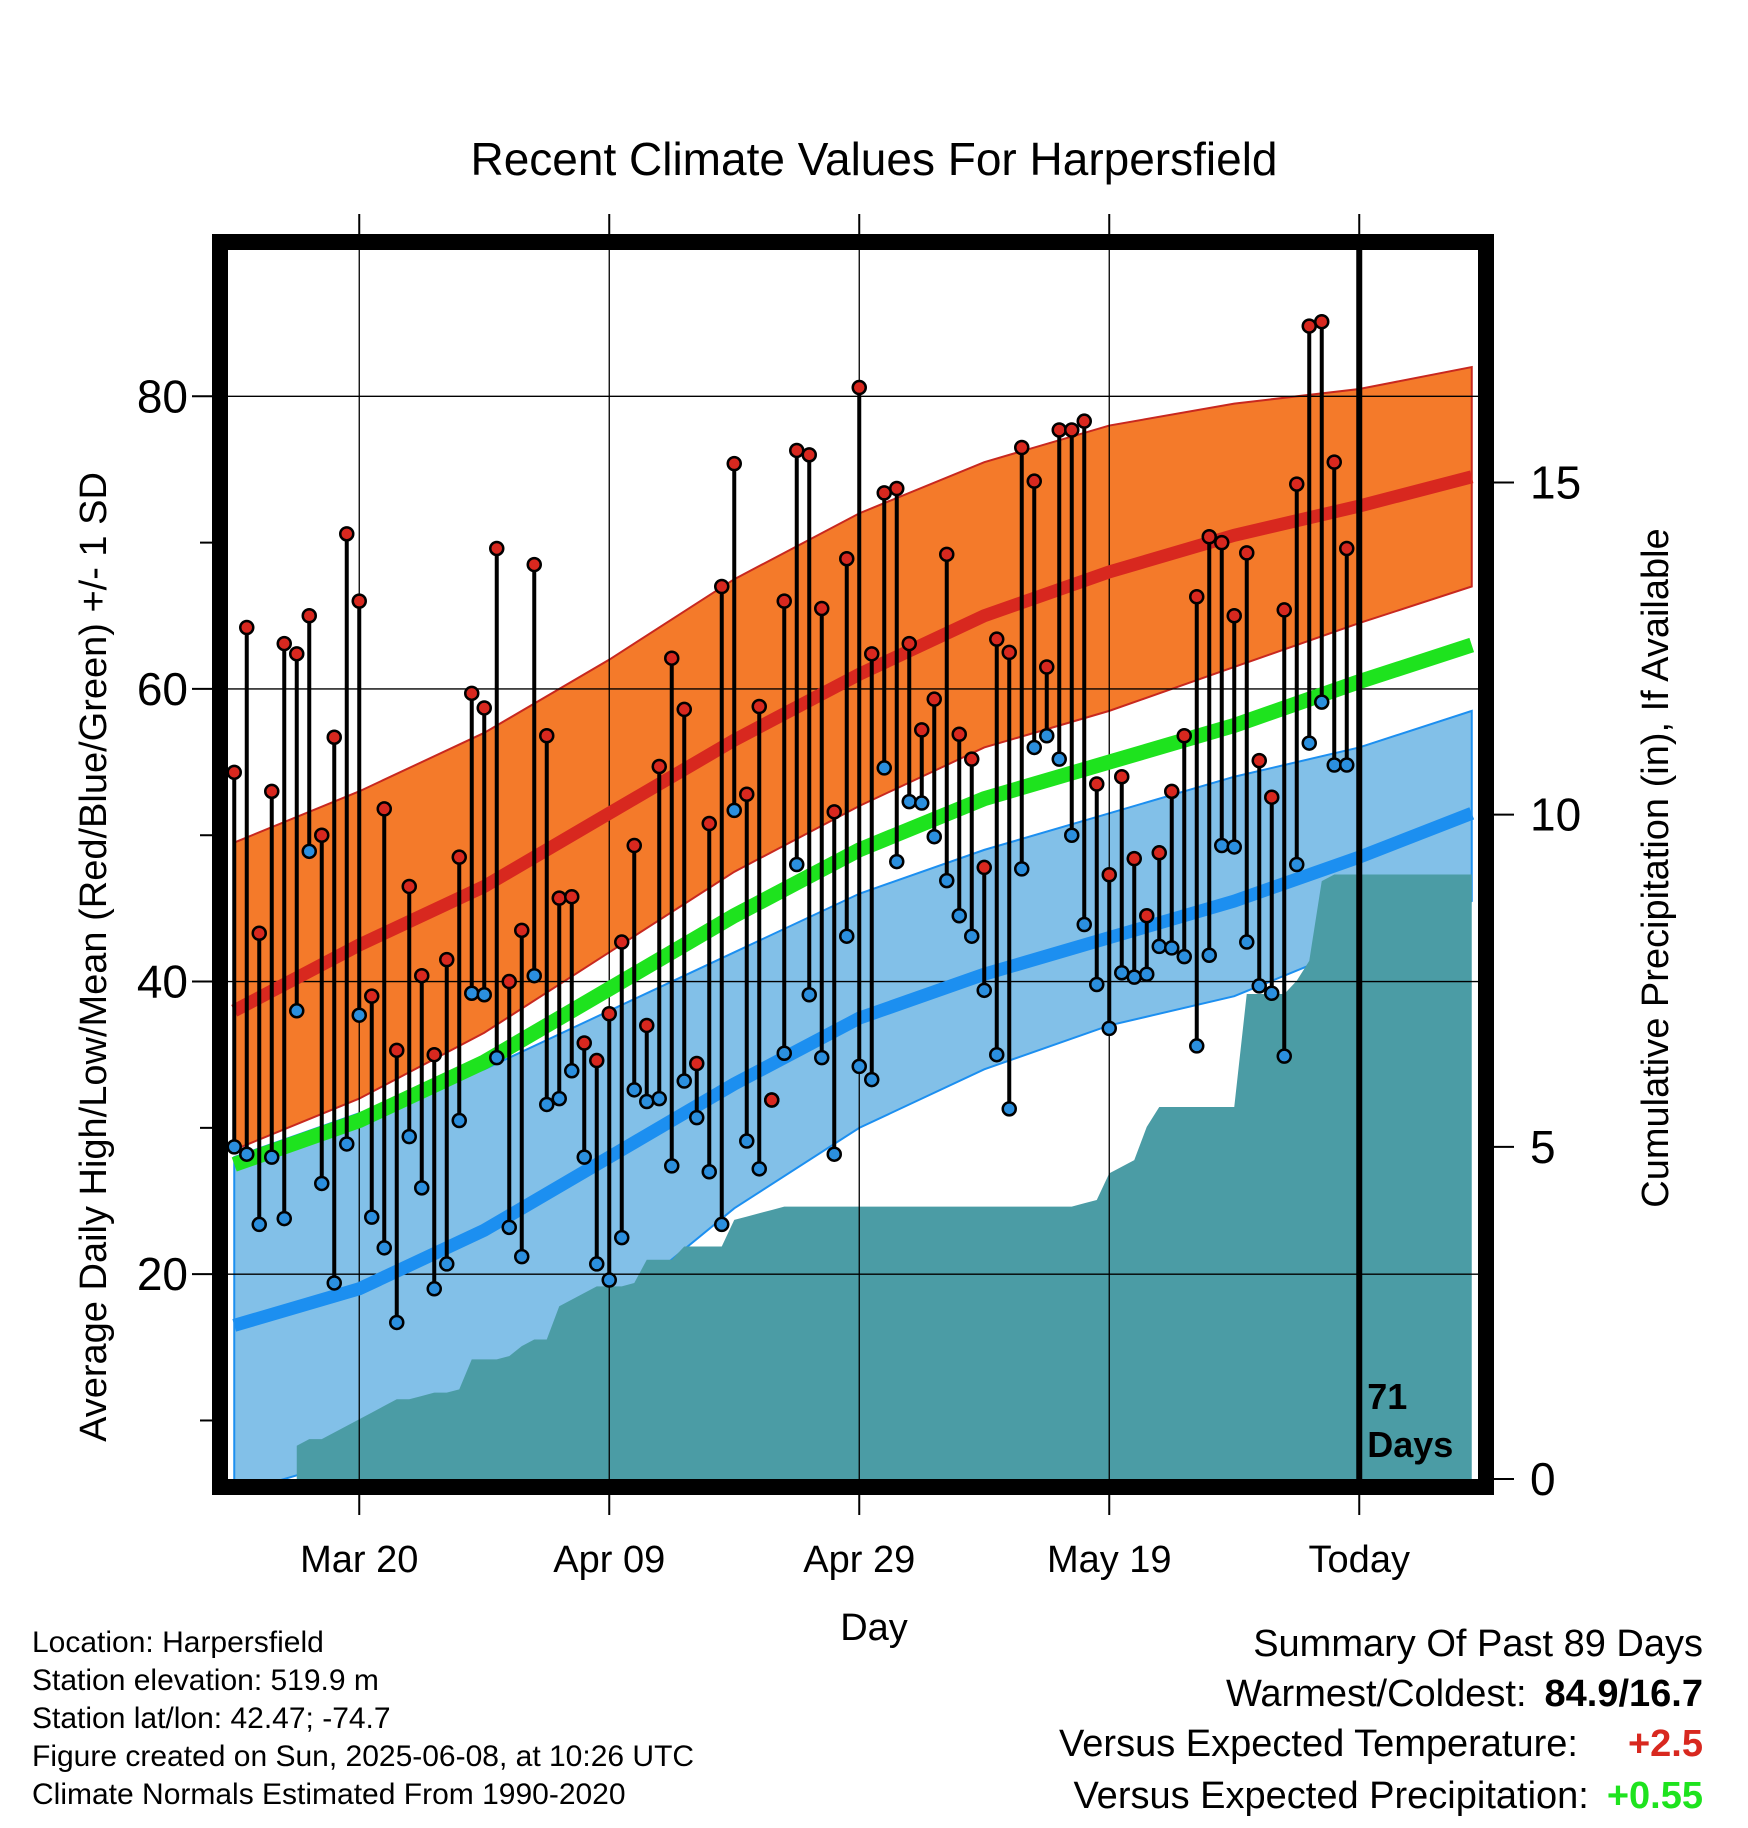  What do you see at coordinates (1410, 1444) in the screenshot?
I see `days-annotation-label: Days` at bounding box center [1410, 1444].